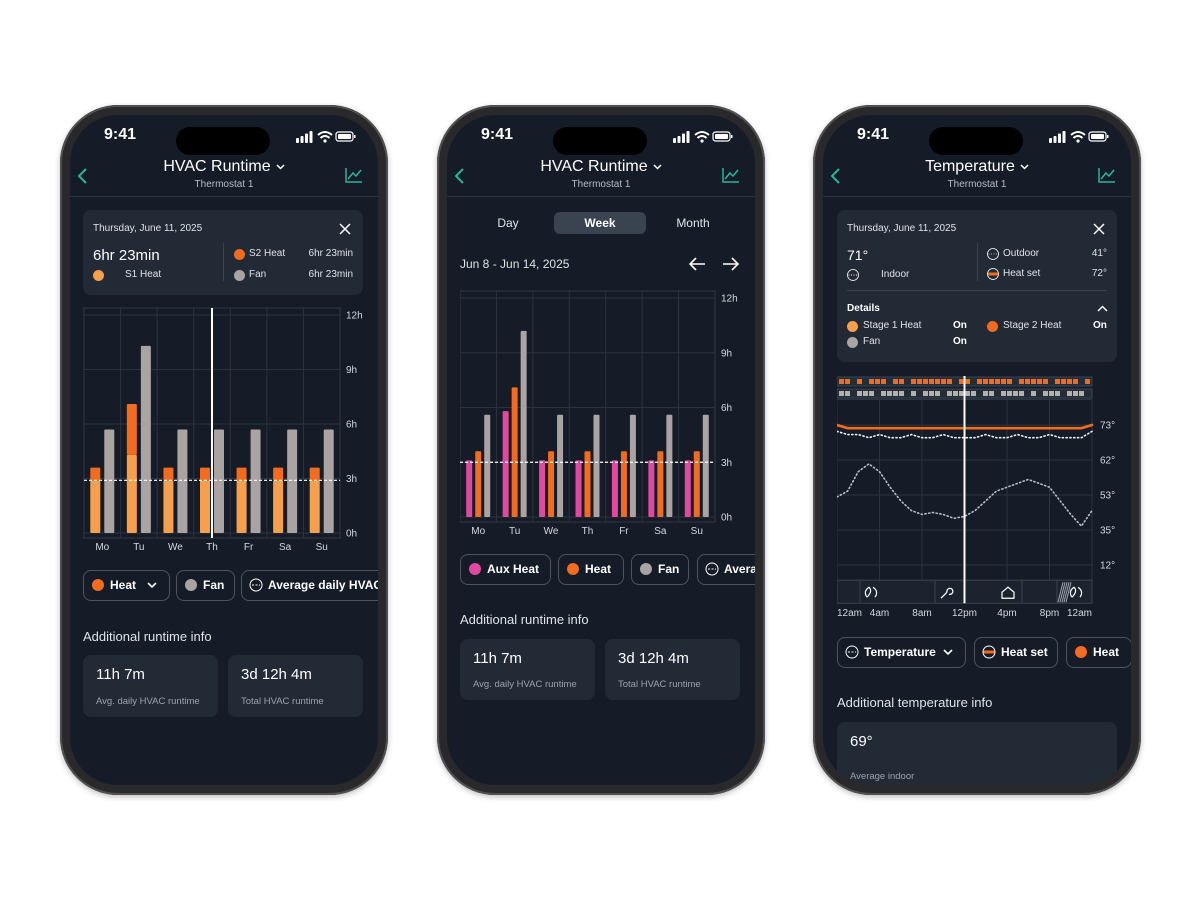 Image resolution: width=1200 pixels, height=900 pixels. I want to click on next-button, so click(731, 264).